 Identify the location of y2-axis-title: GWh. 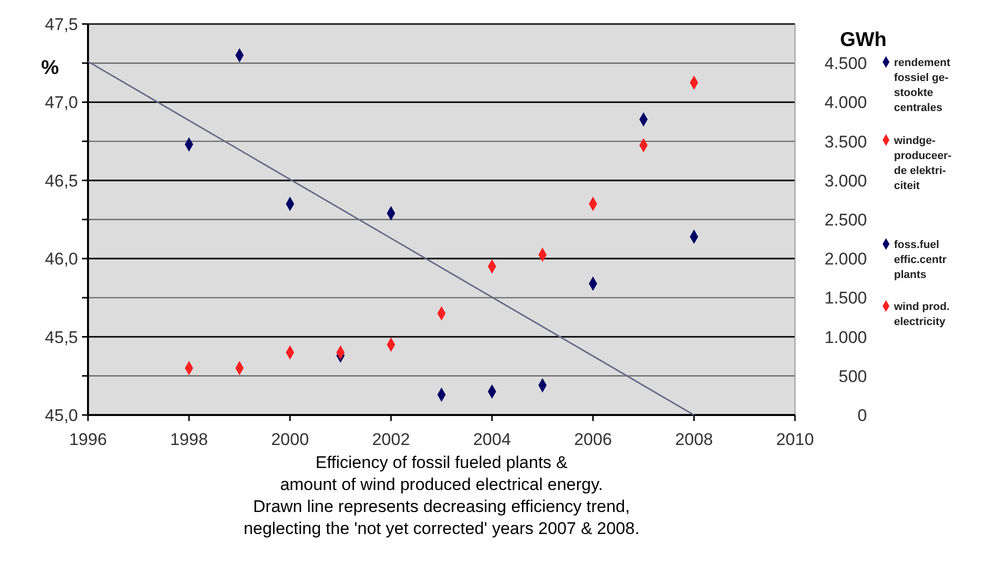
(863, 40).